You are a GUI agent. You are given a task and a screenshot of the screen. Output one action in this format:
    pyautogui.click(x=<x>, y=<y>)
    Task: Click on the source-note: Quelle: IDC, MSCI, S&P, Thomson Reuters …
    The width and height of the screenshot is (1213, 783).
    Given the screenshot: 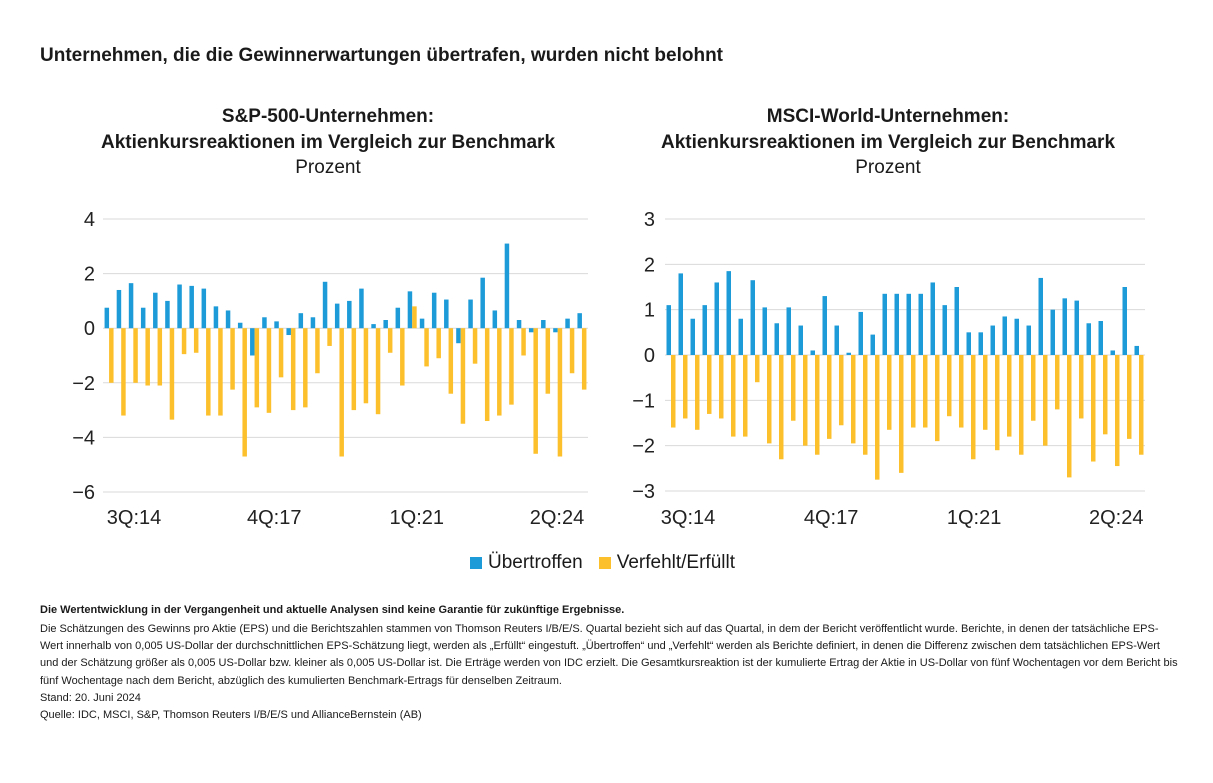 What is the action you would take?
    pyautogui.click(x=231, y=715)
    